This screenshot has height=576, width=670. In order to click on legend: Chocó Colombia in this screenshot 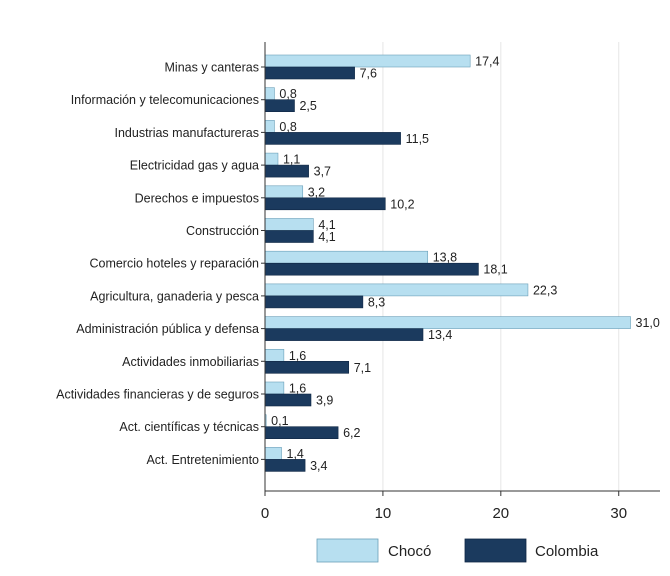, I will do `click(457, 550)`.